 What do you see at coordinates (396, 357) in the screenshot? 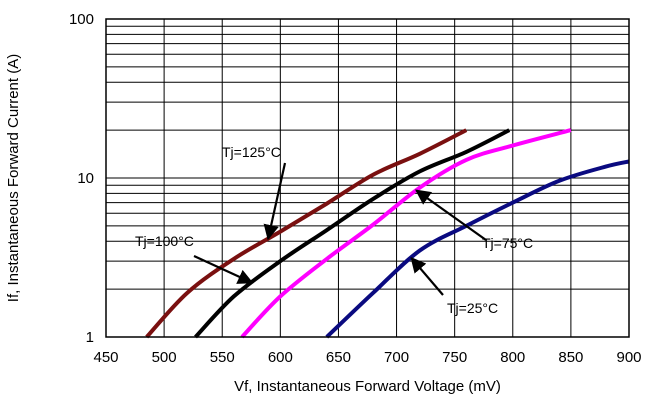
I see `x-tick-label: 700` at bounding box center [396, 357].